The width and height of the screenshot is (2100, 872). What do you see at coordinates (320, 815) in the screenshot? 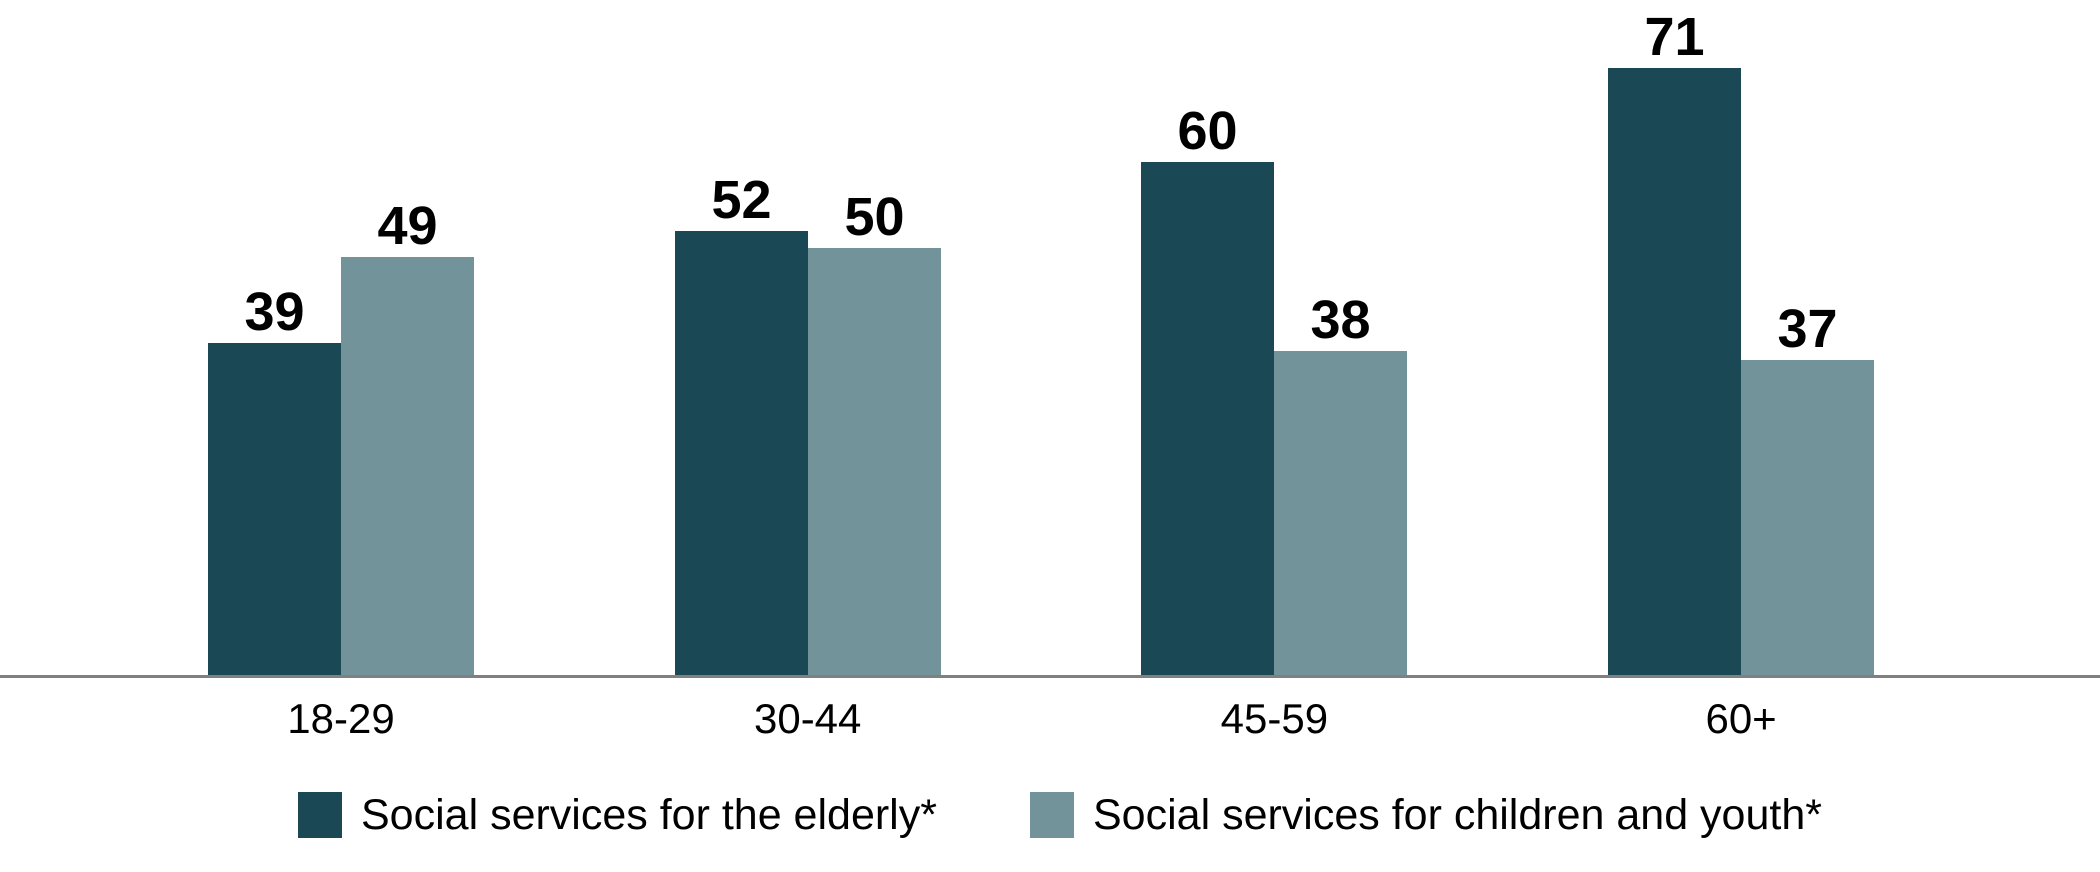
I see `legend-swatch-elderly` at bounding box center [320, 815].